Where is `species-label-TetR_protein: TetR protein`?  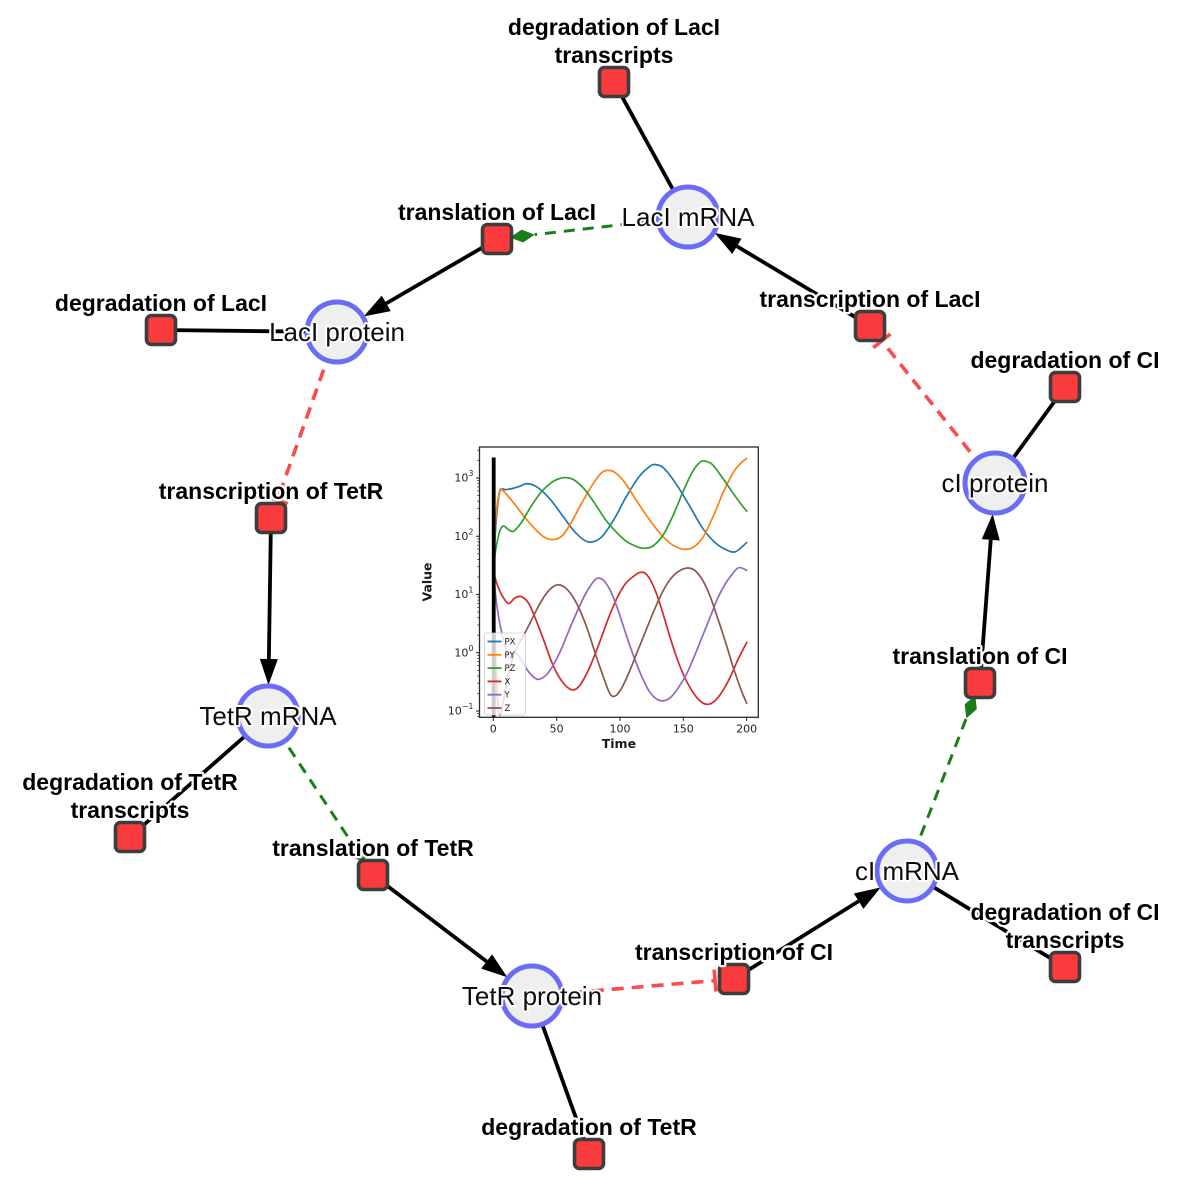 species-label-TetR_protein: TetR protein is located at coordinates (532, 996).